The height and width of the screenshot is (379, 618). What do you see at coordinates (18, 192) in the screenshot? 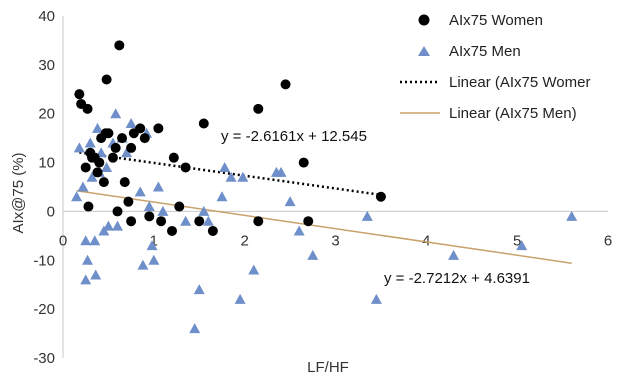
I see `y-axis-title: AIx@75 (%)` at bounding box center [18, 192].